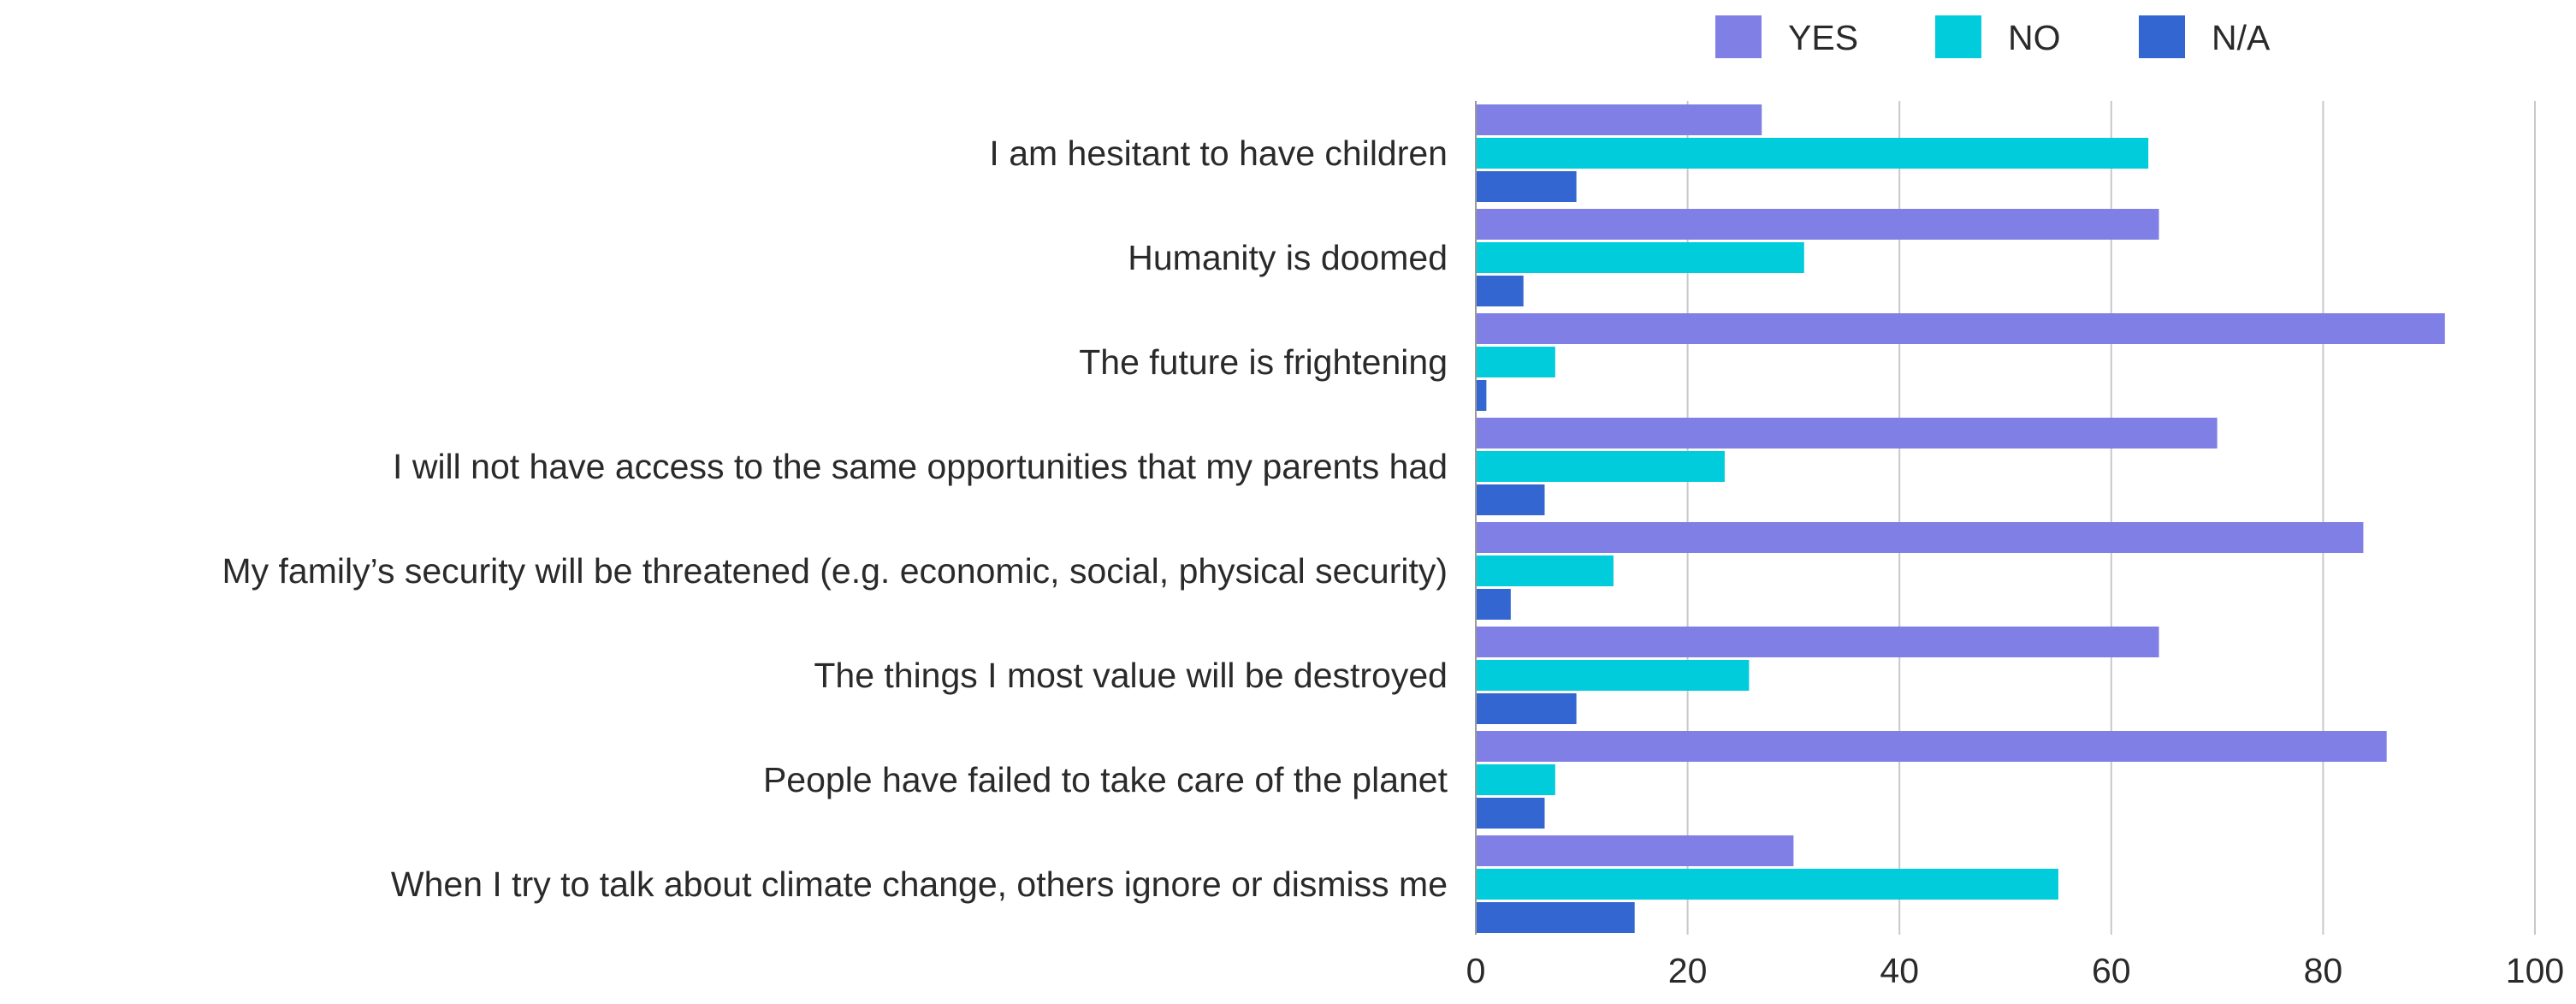 The height and width of the screenshot is (1004, 2576). I want to click on legend-label: YES, so click(1823, 38).